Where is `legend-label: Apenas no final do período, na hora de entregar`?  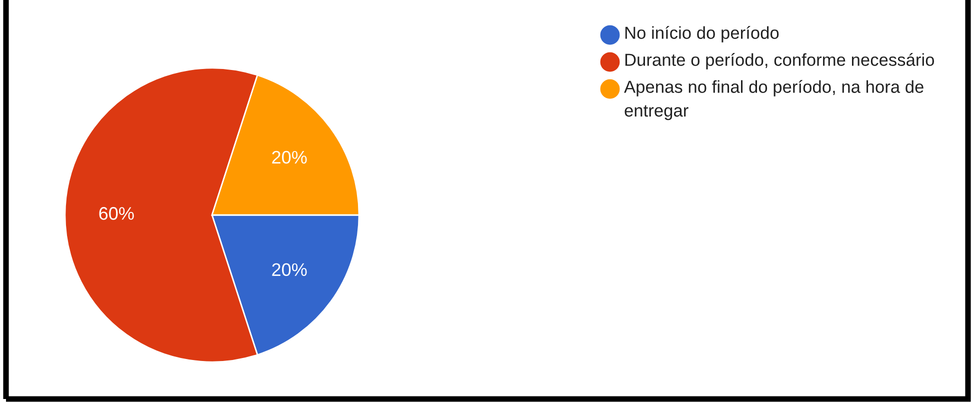
legend-label: Apenas no final do período, na hora de entregar is located at coordinates (774, 100).